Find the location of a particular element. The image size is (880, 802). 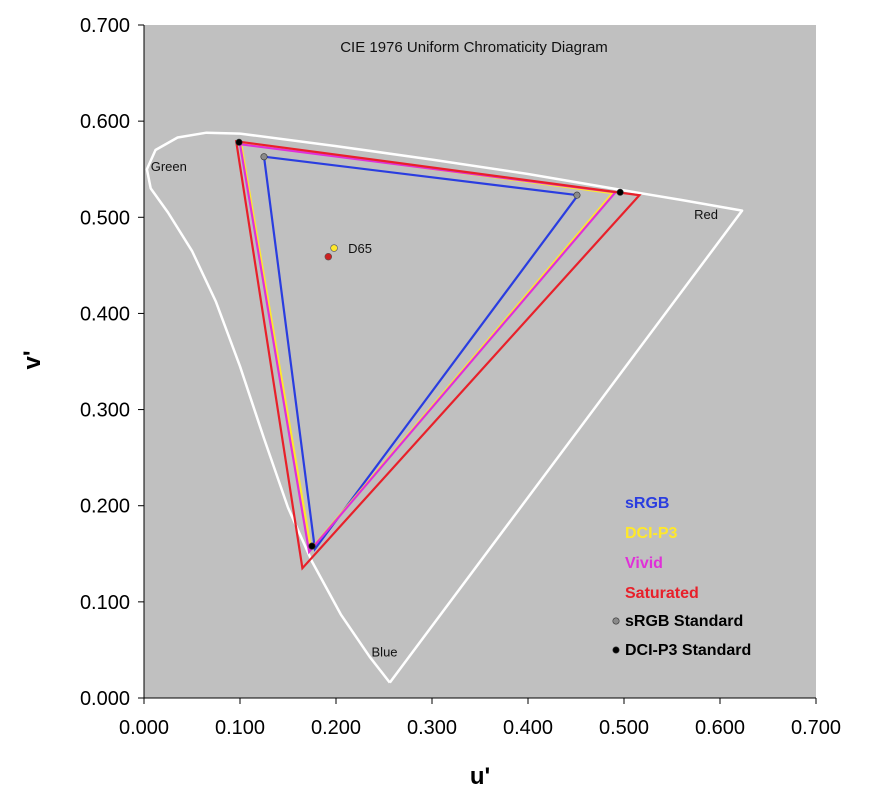

x-tick-label-6: 0.600 is located at coordinates (720, 728).